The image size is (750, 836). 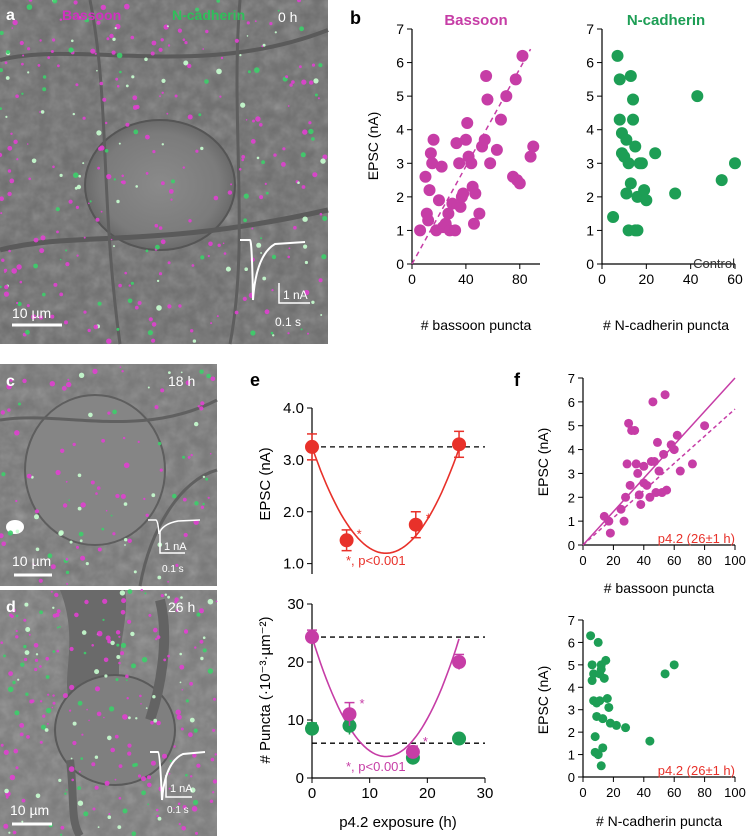 What do you see at coordinates (361, 703) in the screenshot?
I see `significance-star: *` at bounding box center [361, 703].